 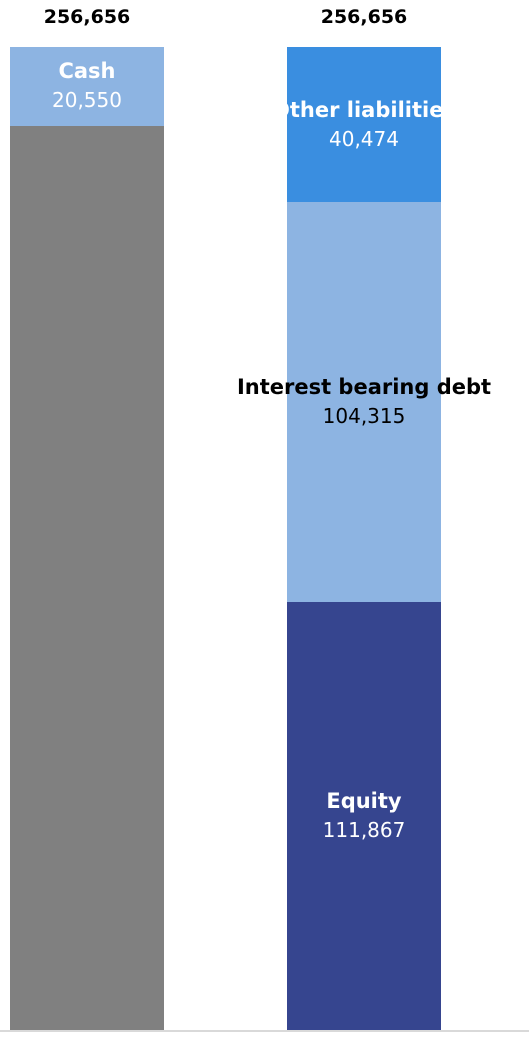 What do you see at coordinates (87, 86) in the screenshot?
I see `bar-segment: Cash 20,550` at bounding box center [87, 86].